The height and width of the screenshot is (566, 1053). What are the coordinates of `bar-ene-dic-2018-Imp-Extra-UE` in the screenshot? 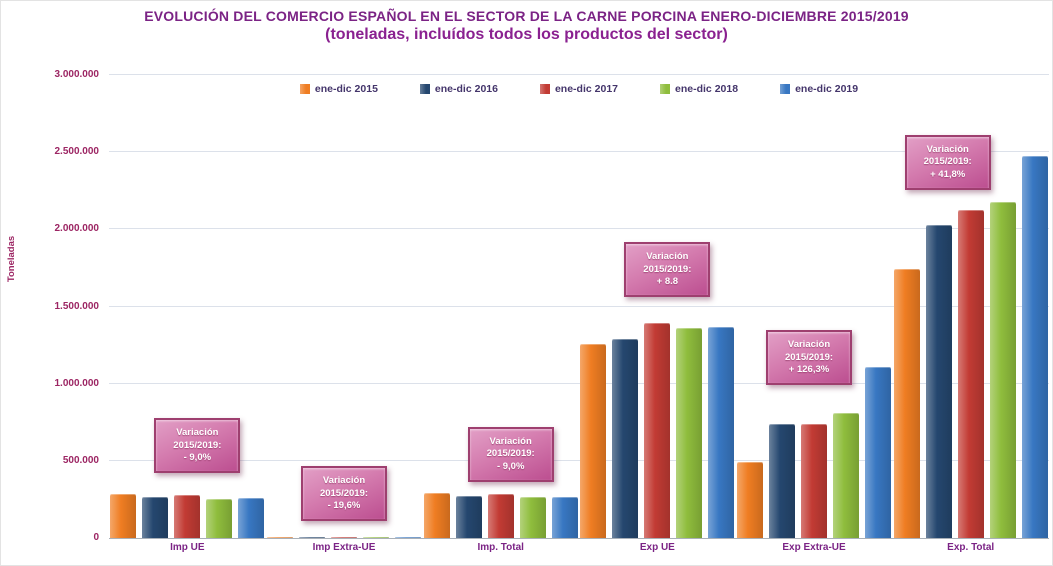 It's located at (376, 537).